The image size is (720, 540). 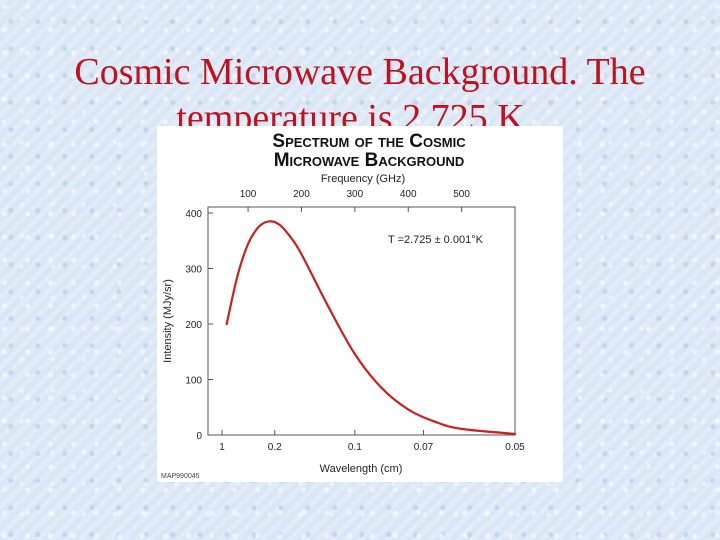 What do you see at coordinates (369, 141) in the screenshot?
I see `chart-title-line-1: Spectrum of the Cosmic` at bounding box center [369, 141].